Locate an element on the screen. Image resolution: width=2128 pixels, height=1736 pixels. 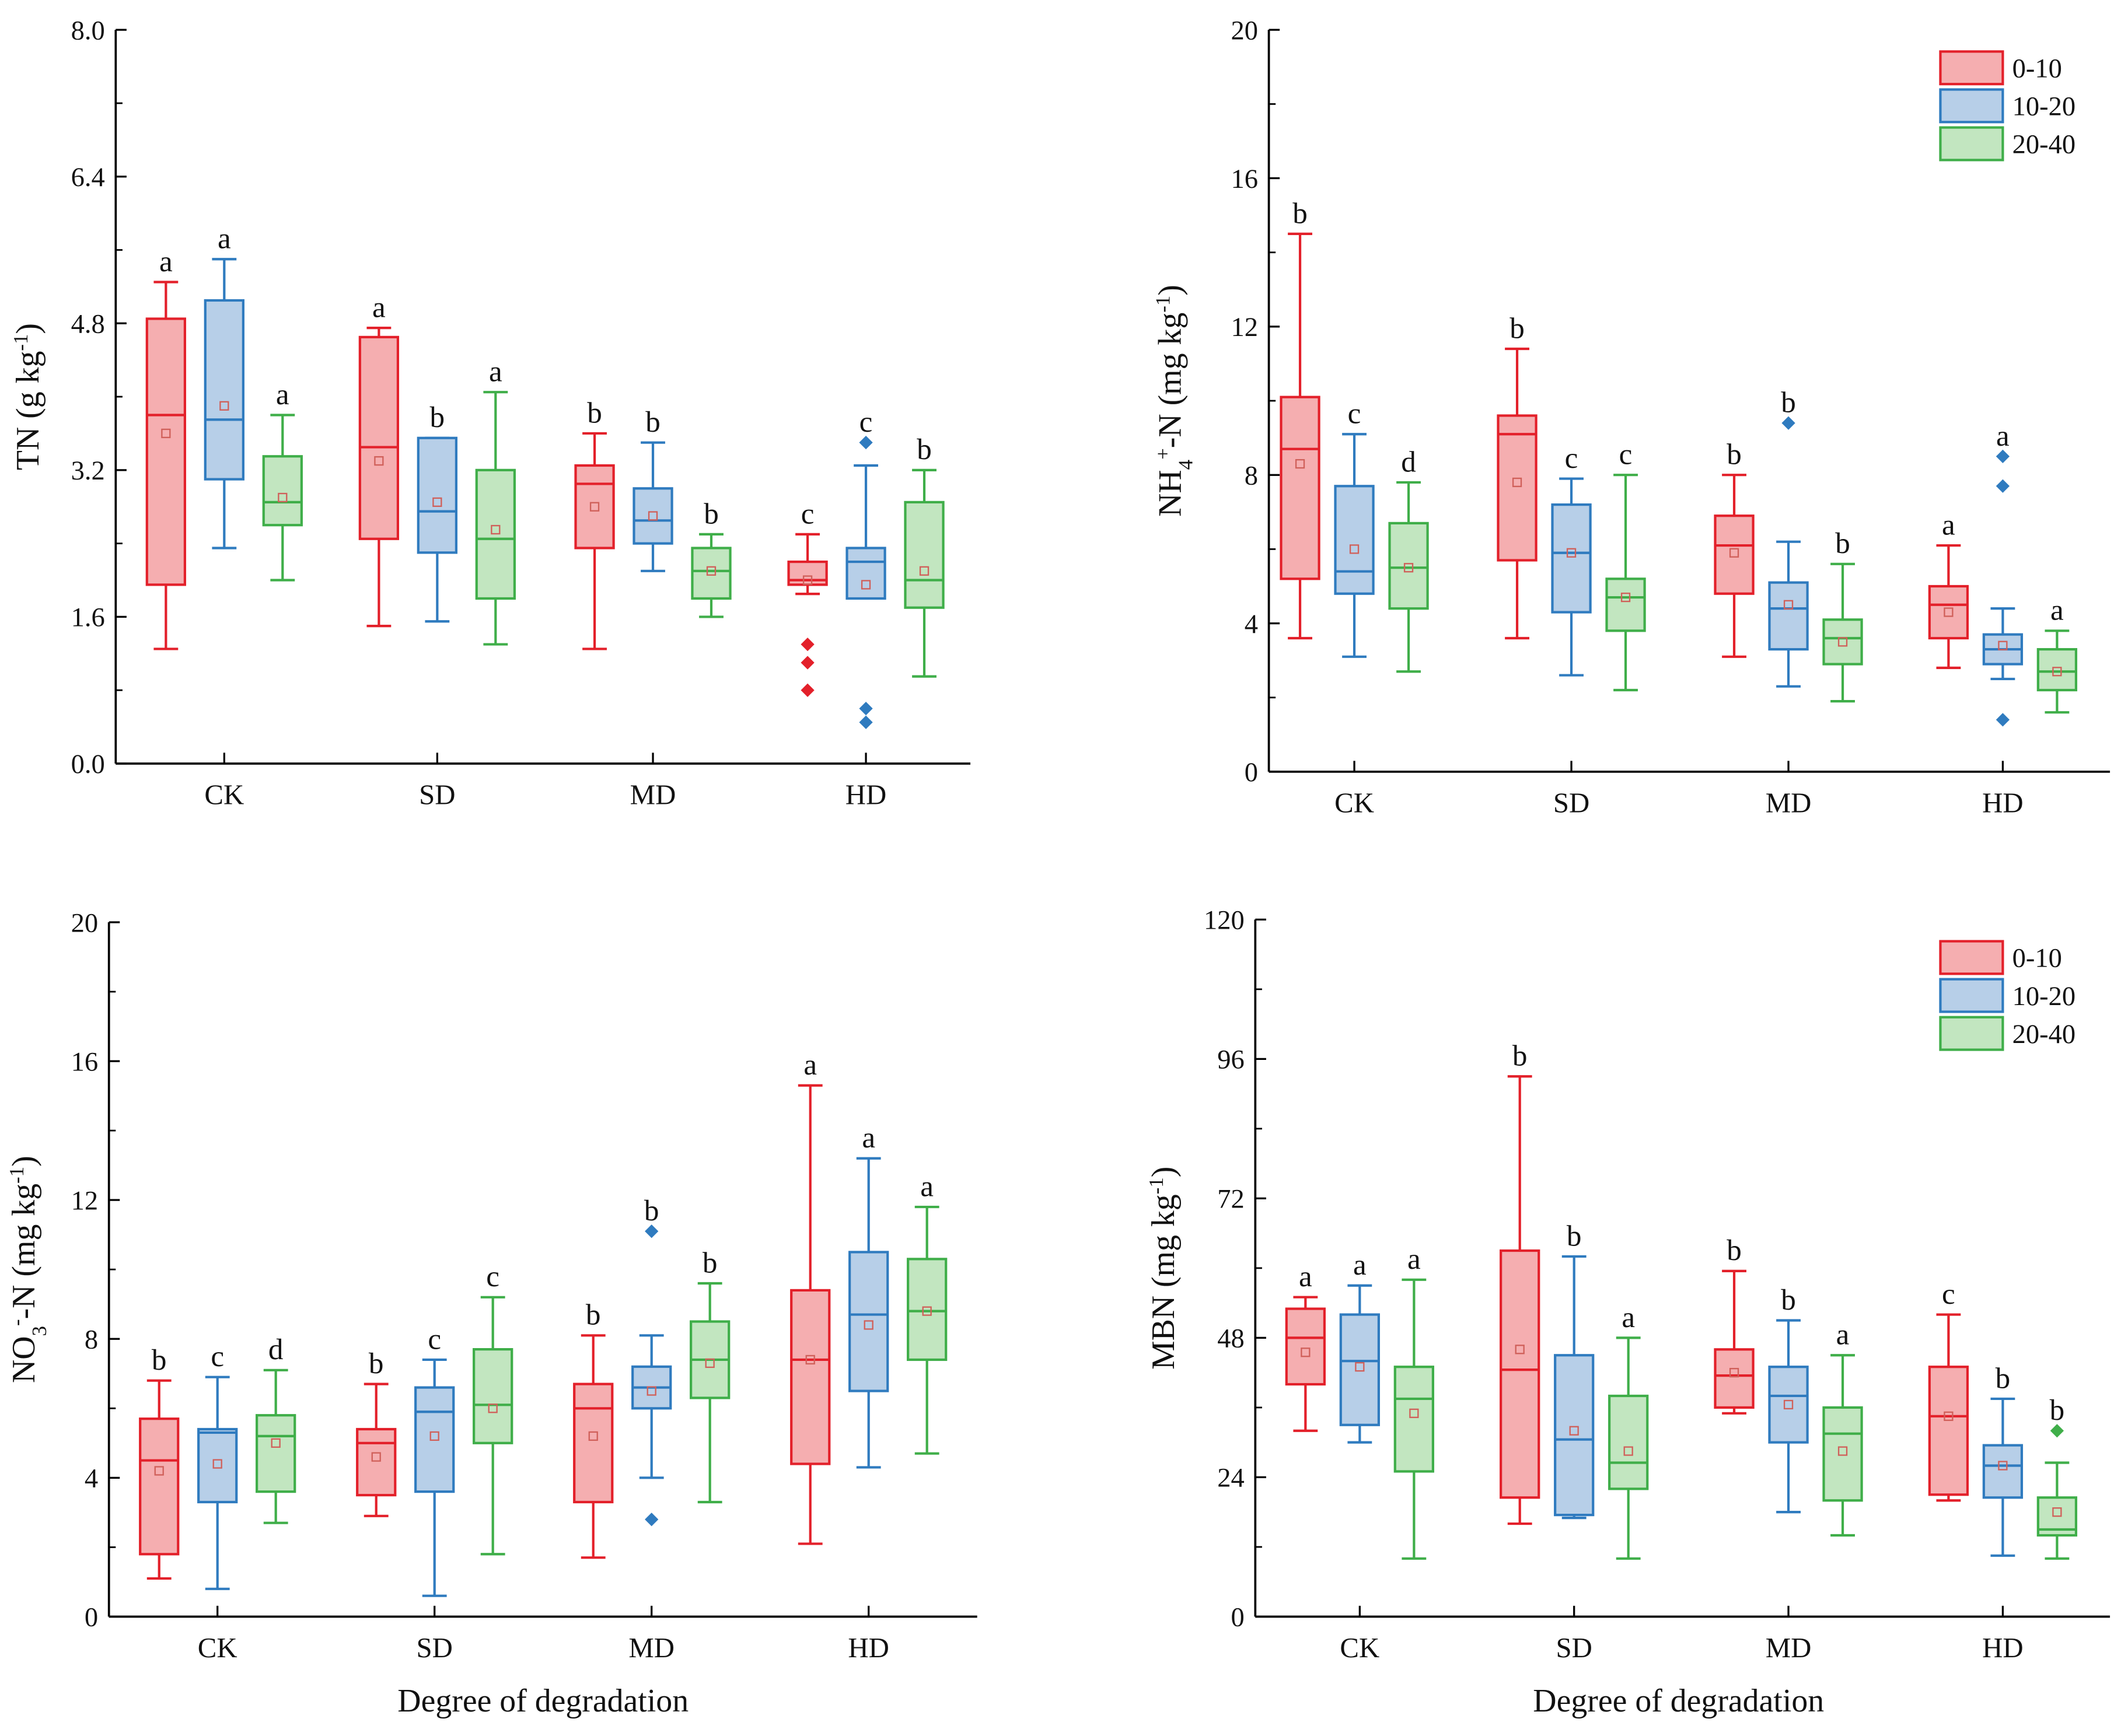
y-tick-label: 72 is located at coordinates (1231, 1199).